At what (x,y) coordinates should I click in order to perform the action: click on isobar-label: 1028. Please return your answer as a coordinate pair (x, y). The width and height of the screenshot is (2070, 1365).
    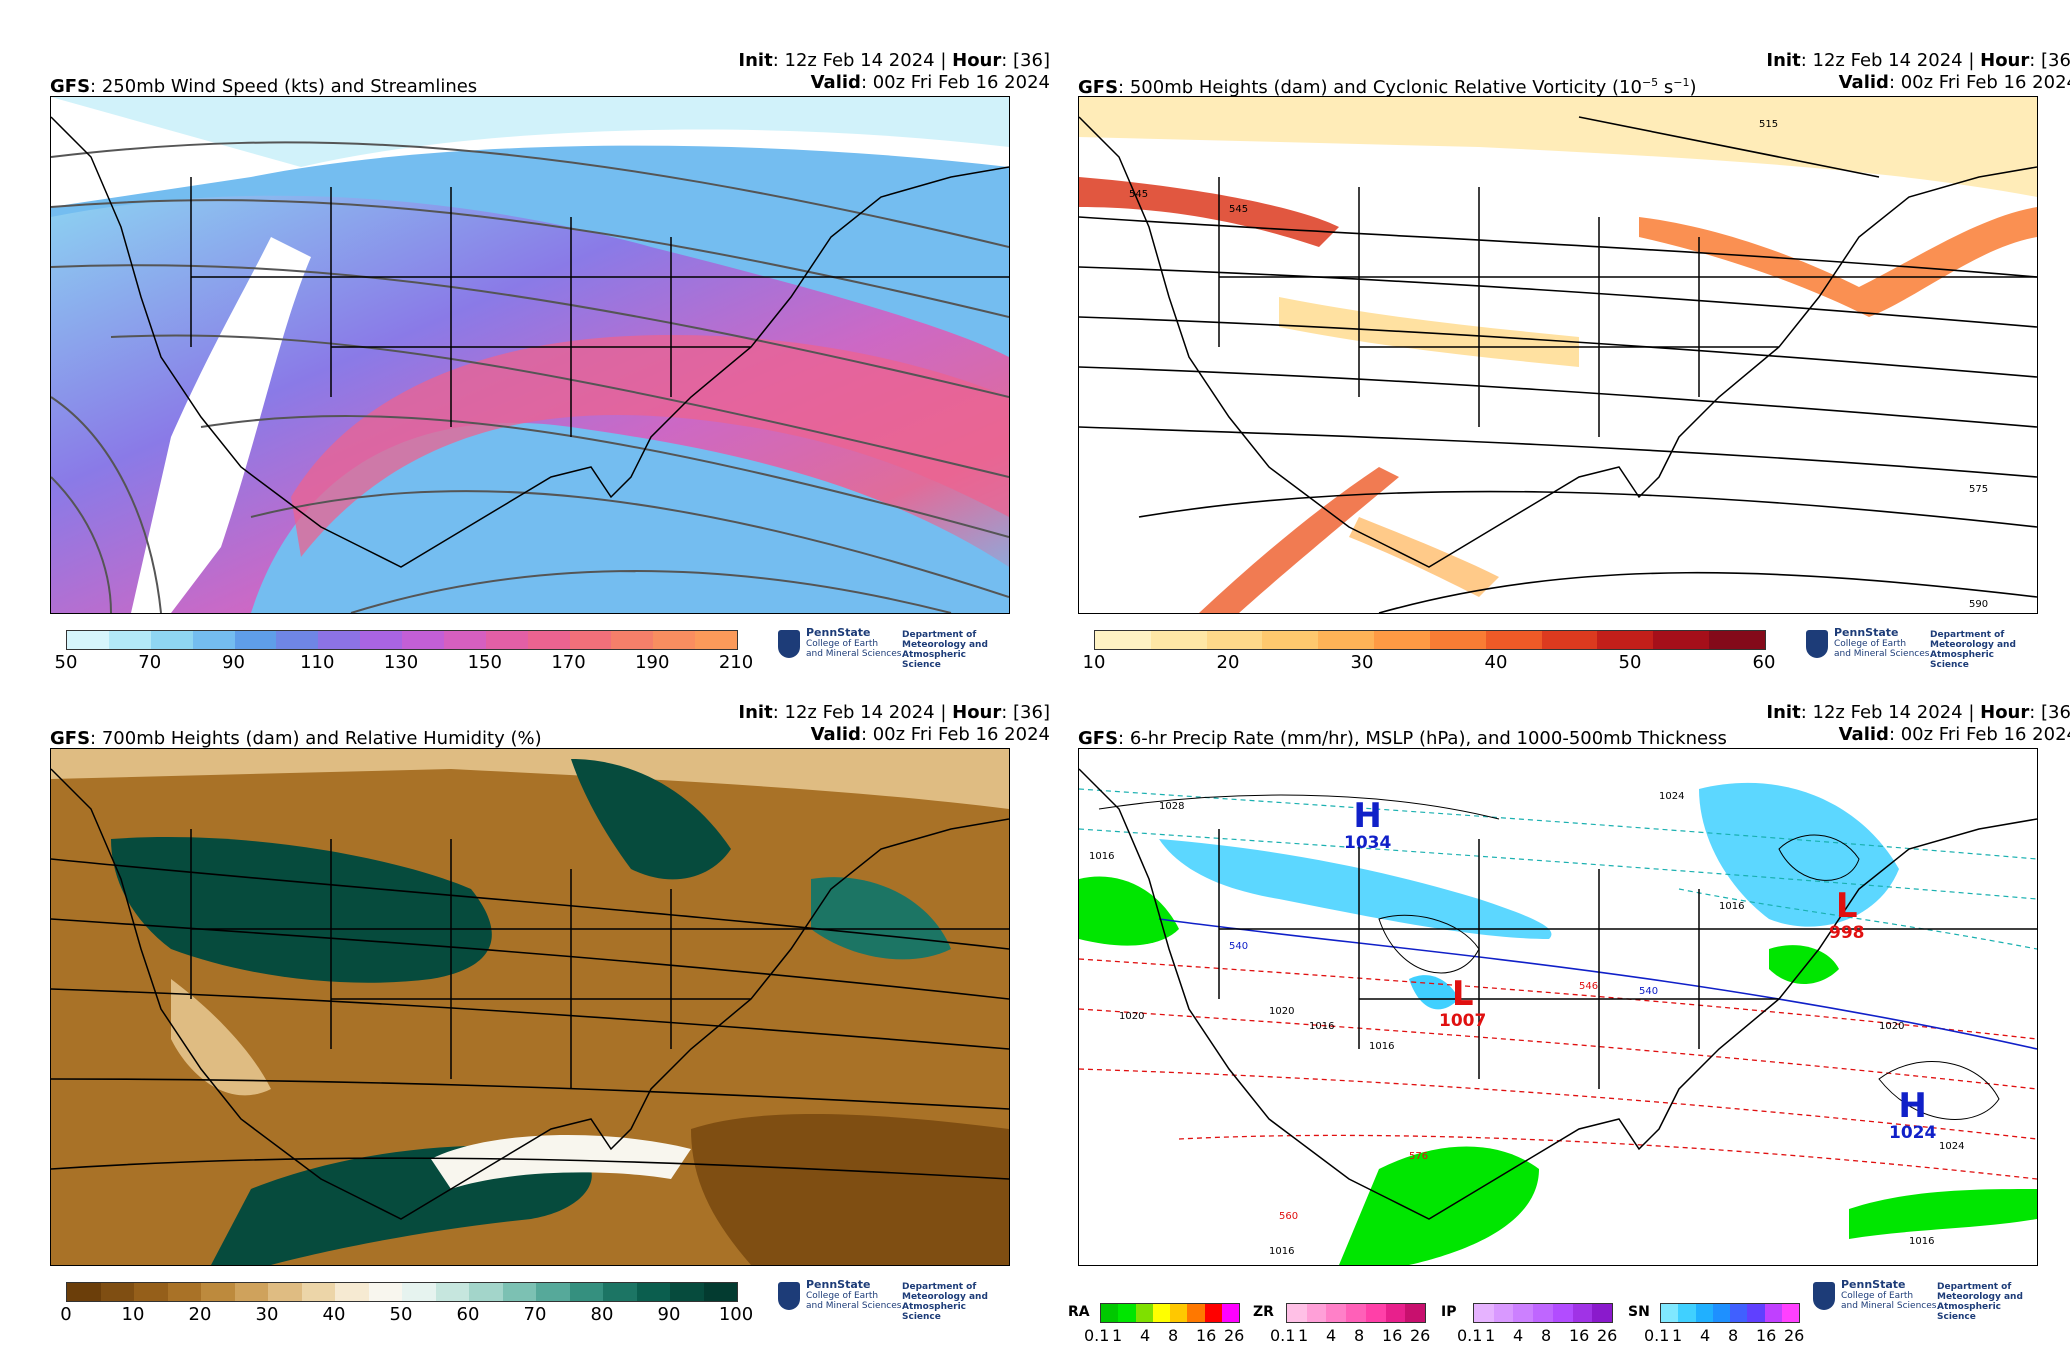
    Looking at the image, I should click on (1171, 806).